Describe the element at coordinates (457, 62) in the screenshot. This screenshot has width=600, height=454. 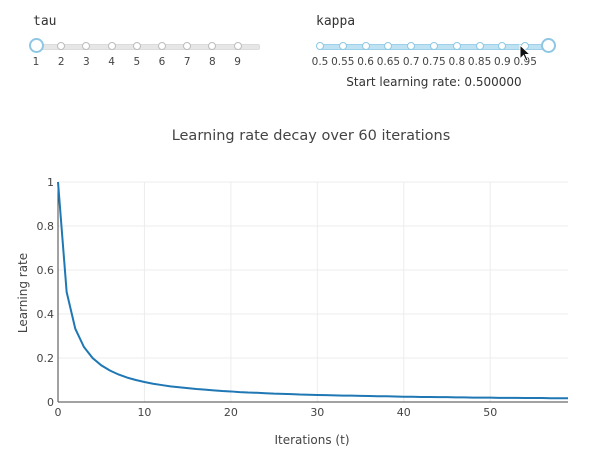
I see `kappa-tick-label: 0.8` at that location.